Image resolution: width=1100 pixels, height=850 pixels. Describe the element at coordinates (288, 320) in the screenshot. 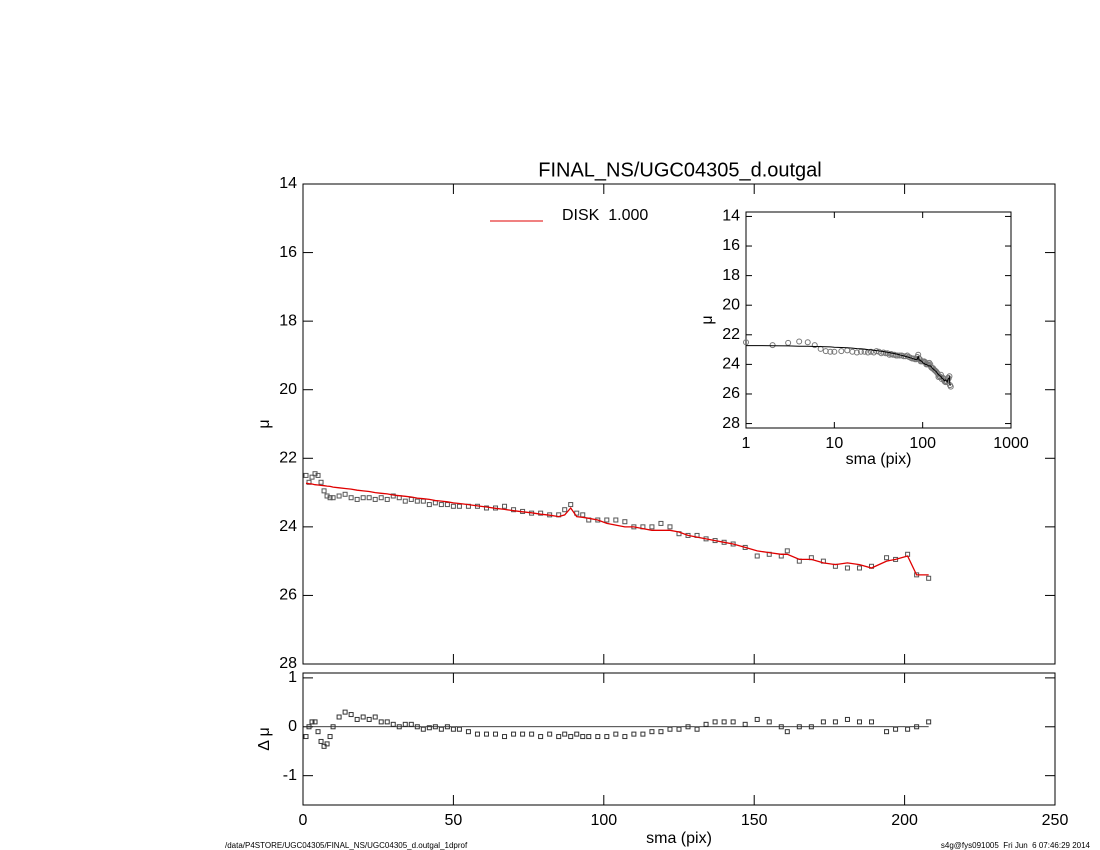

I see `y-tick-label: 18` at that location.